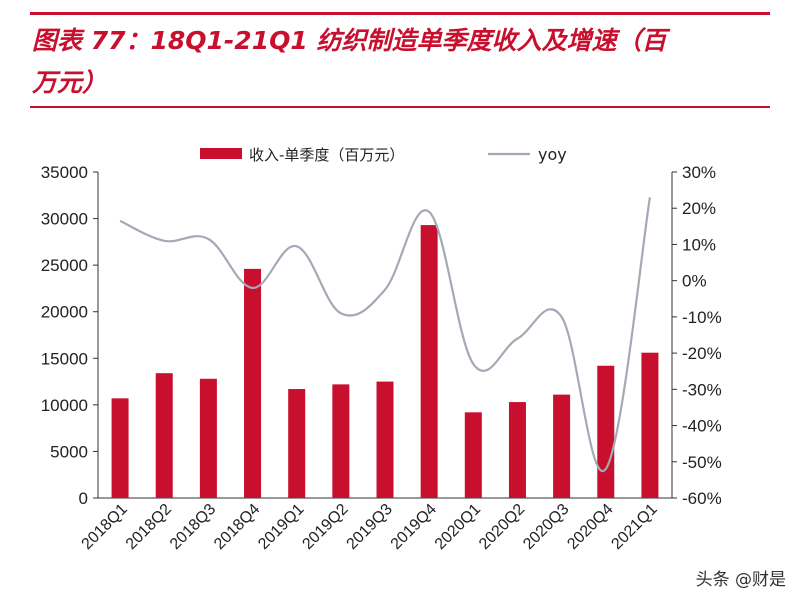 The image size is (800, 600). I want to click on y-right-tick-label: 30%, so click(699, 172).